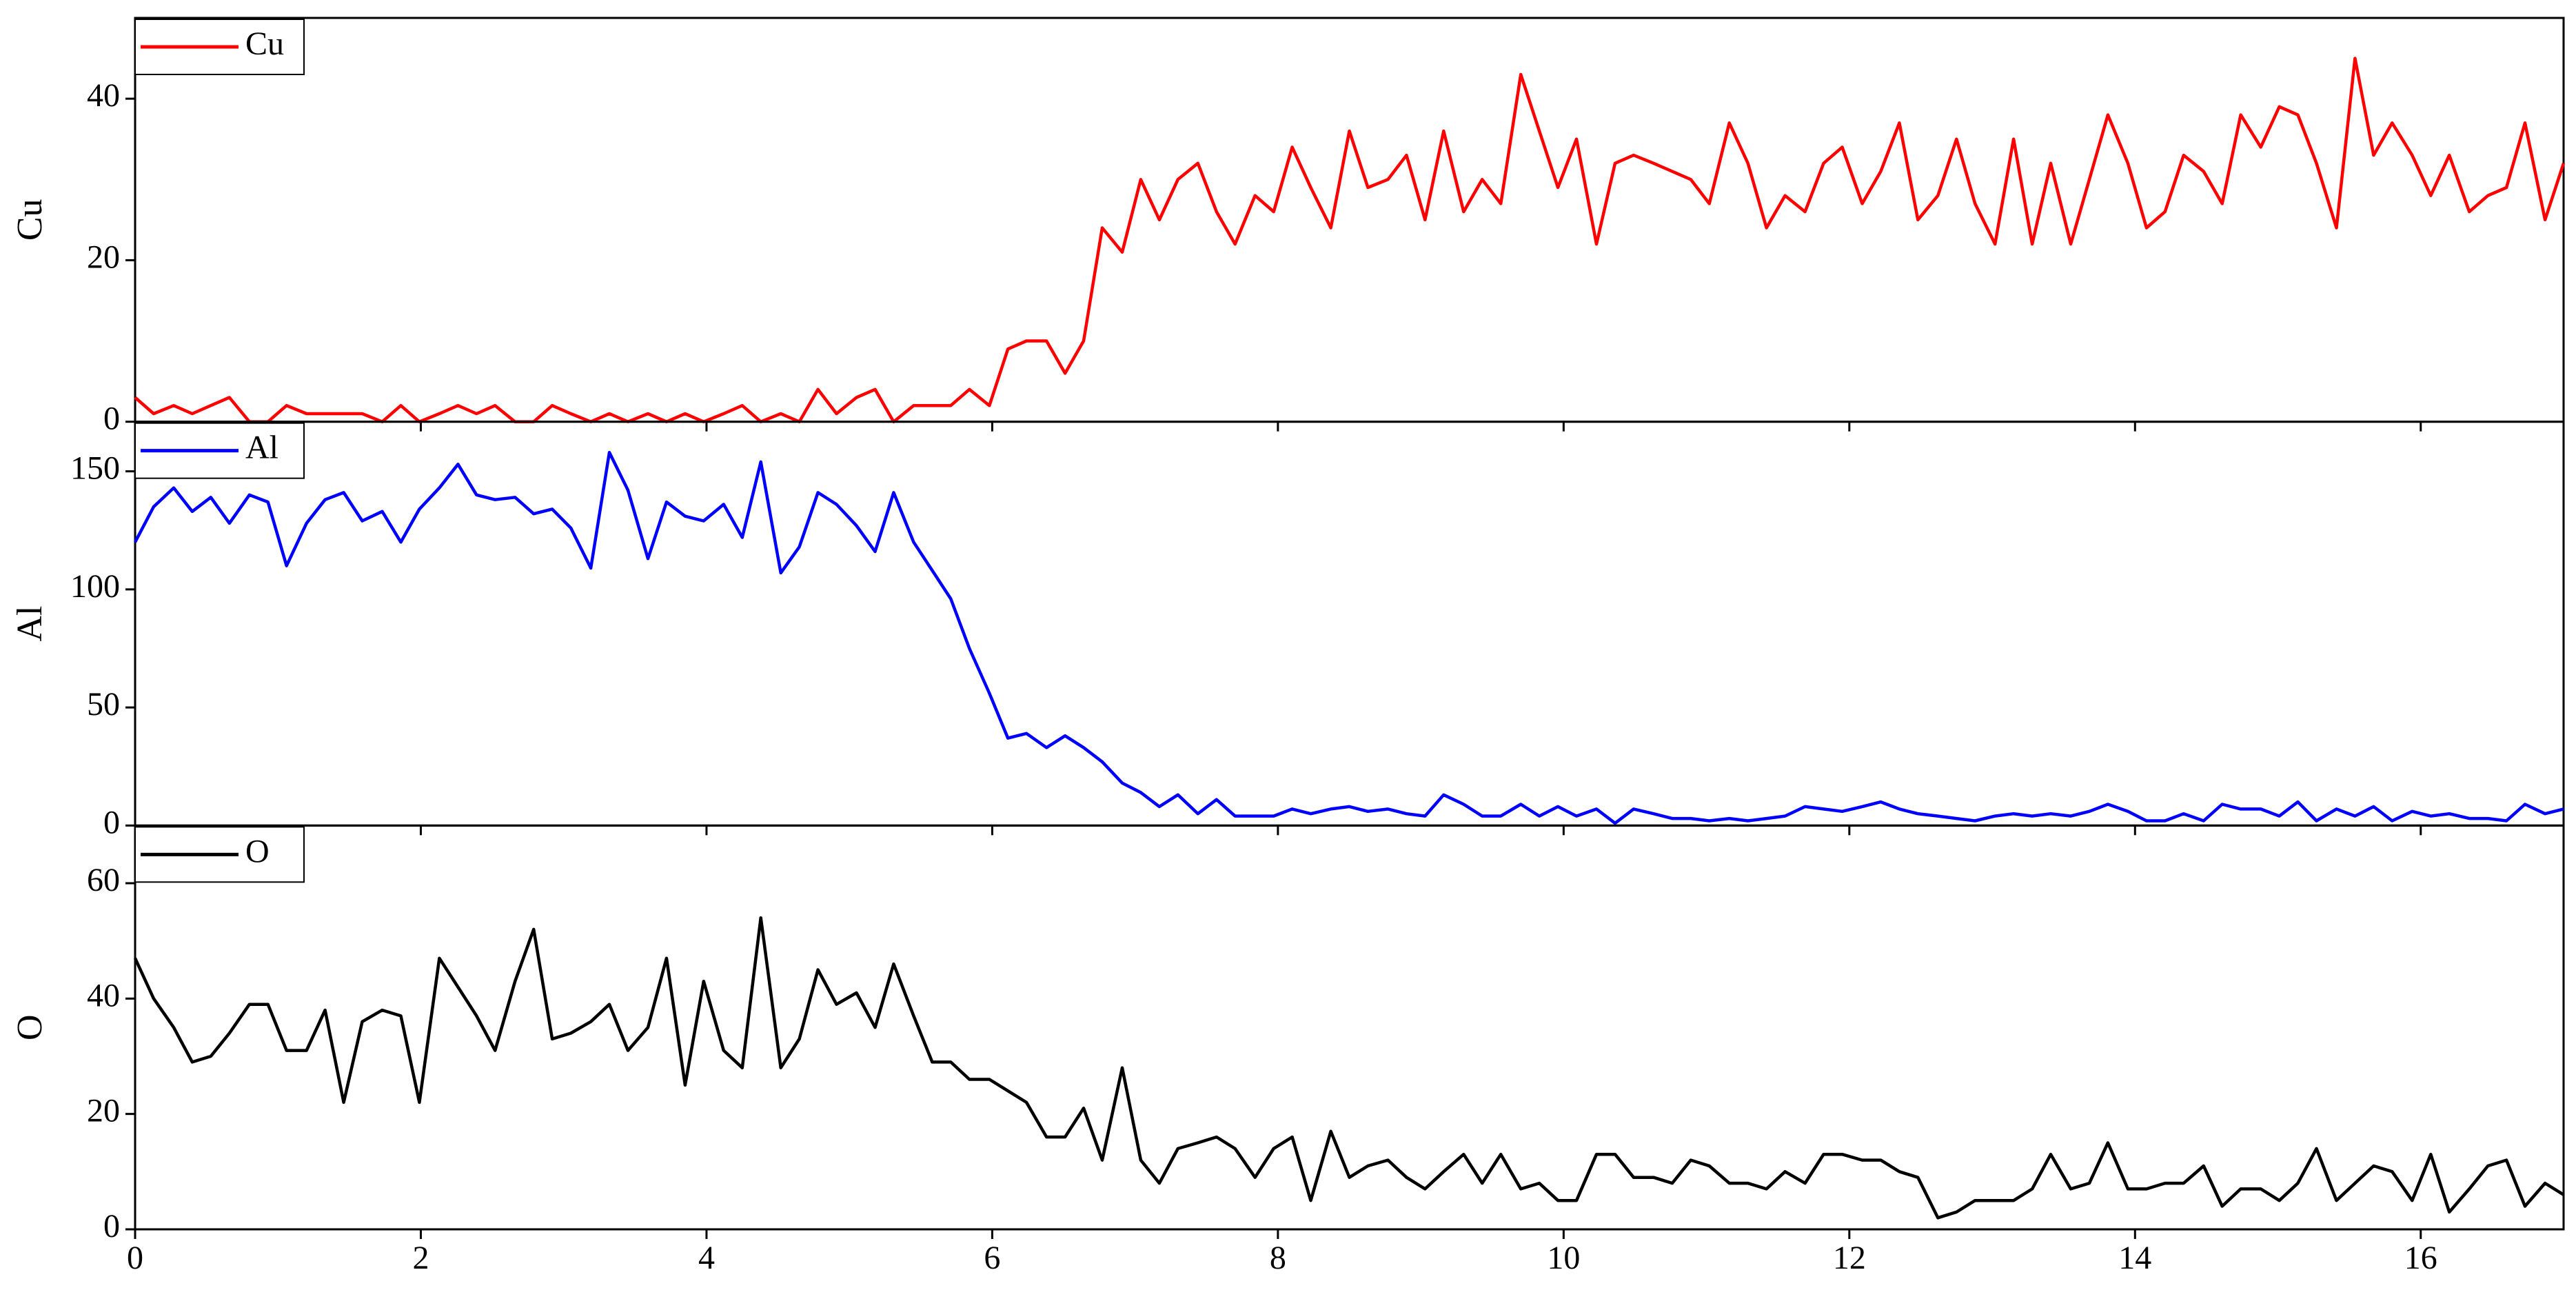 The height and width of the screenshot is (1290, 2576). What do you see at coordinates (257, 851) in the screenshot?
I see `legend-label: O` at bounding box center [257, 851].